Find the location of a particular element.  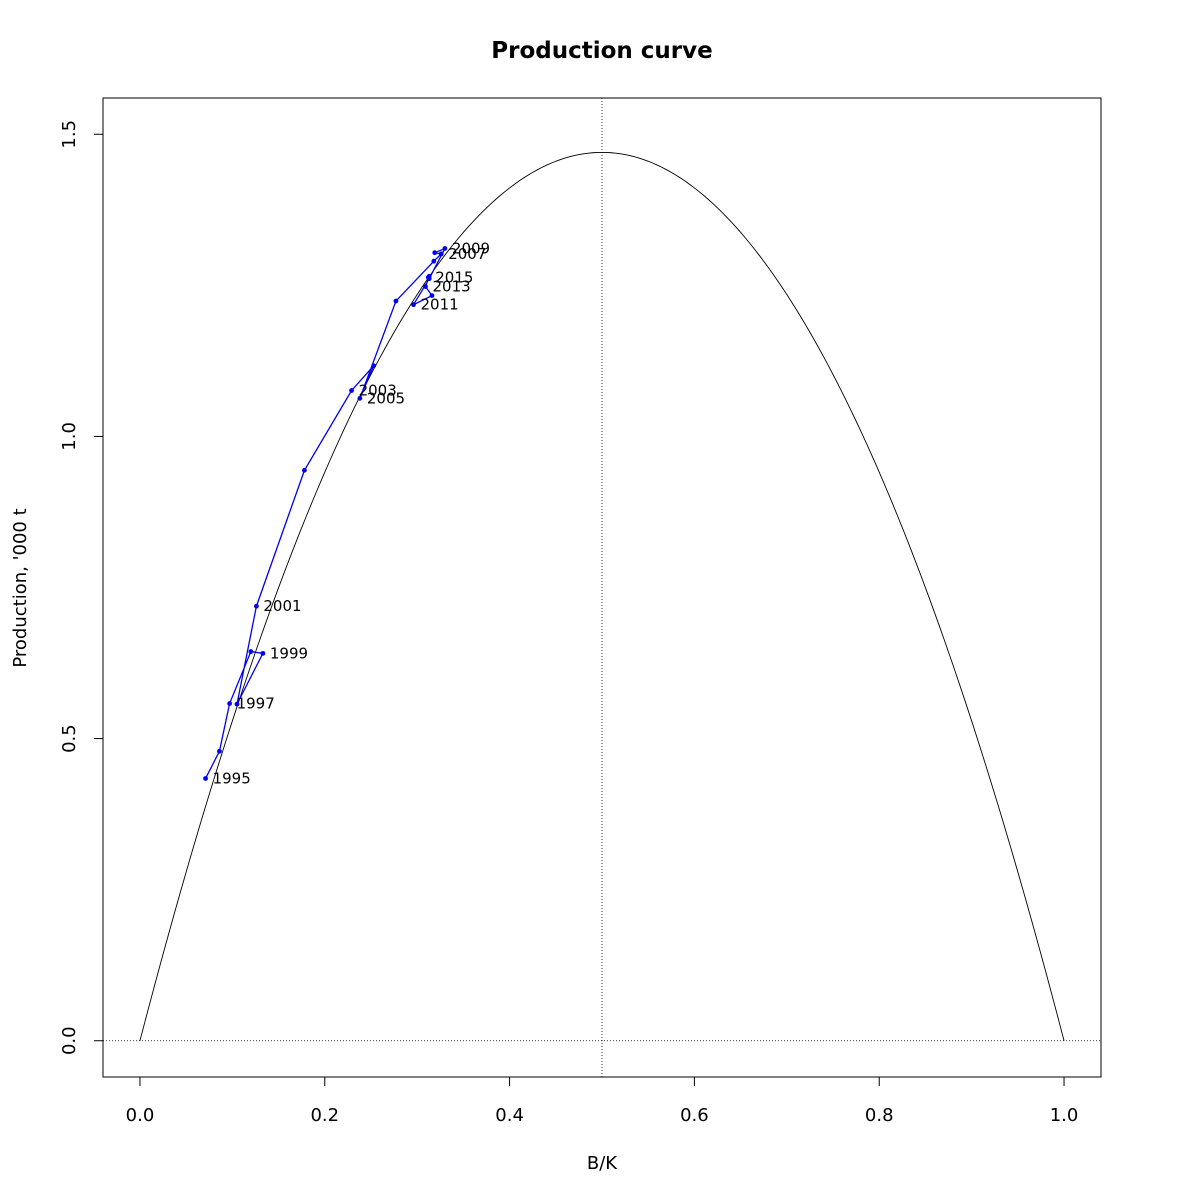

x-tick-label: 1.0 is located at coordinates (1064, 1115).